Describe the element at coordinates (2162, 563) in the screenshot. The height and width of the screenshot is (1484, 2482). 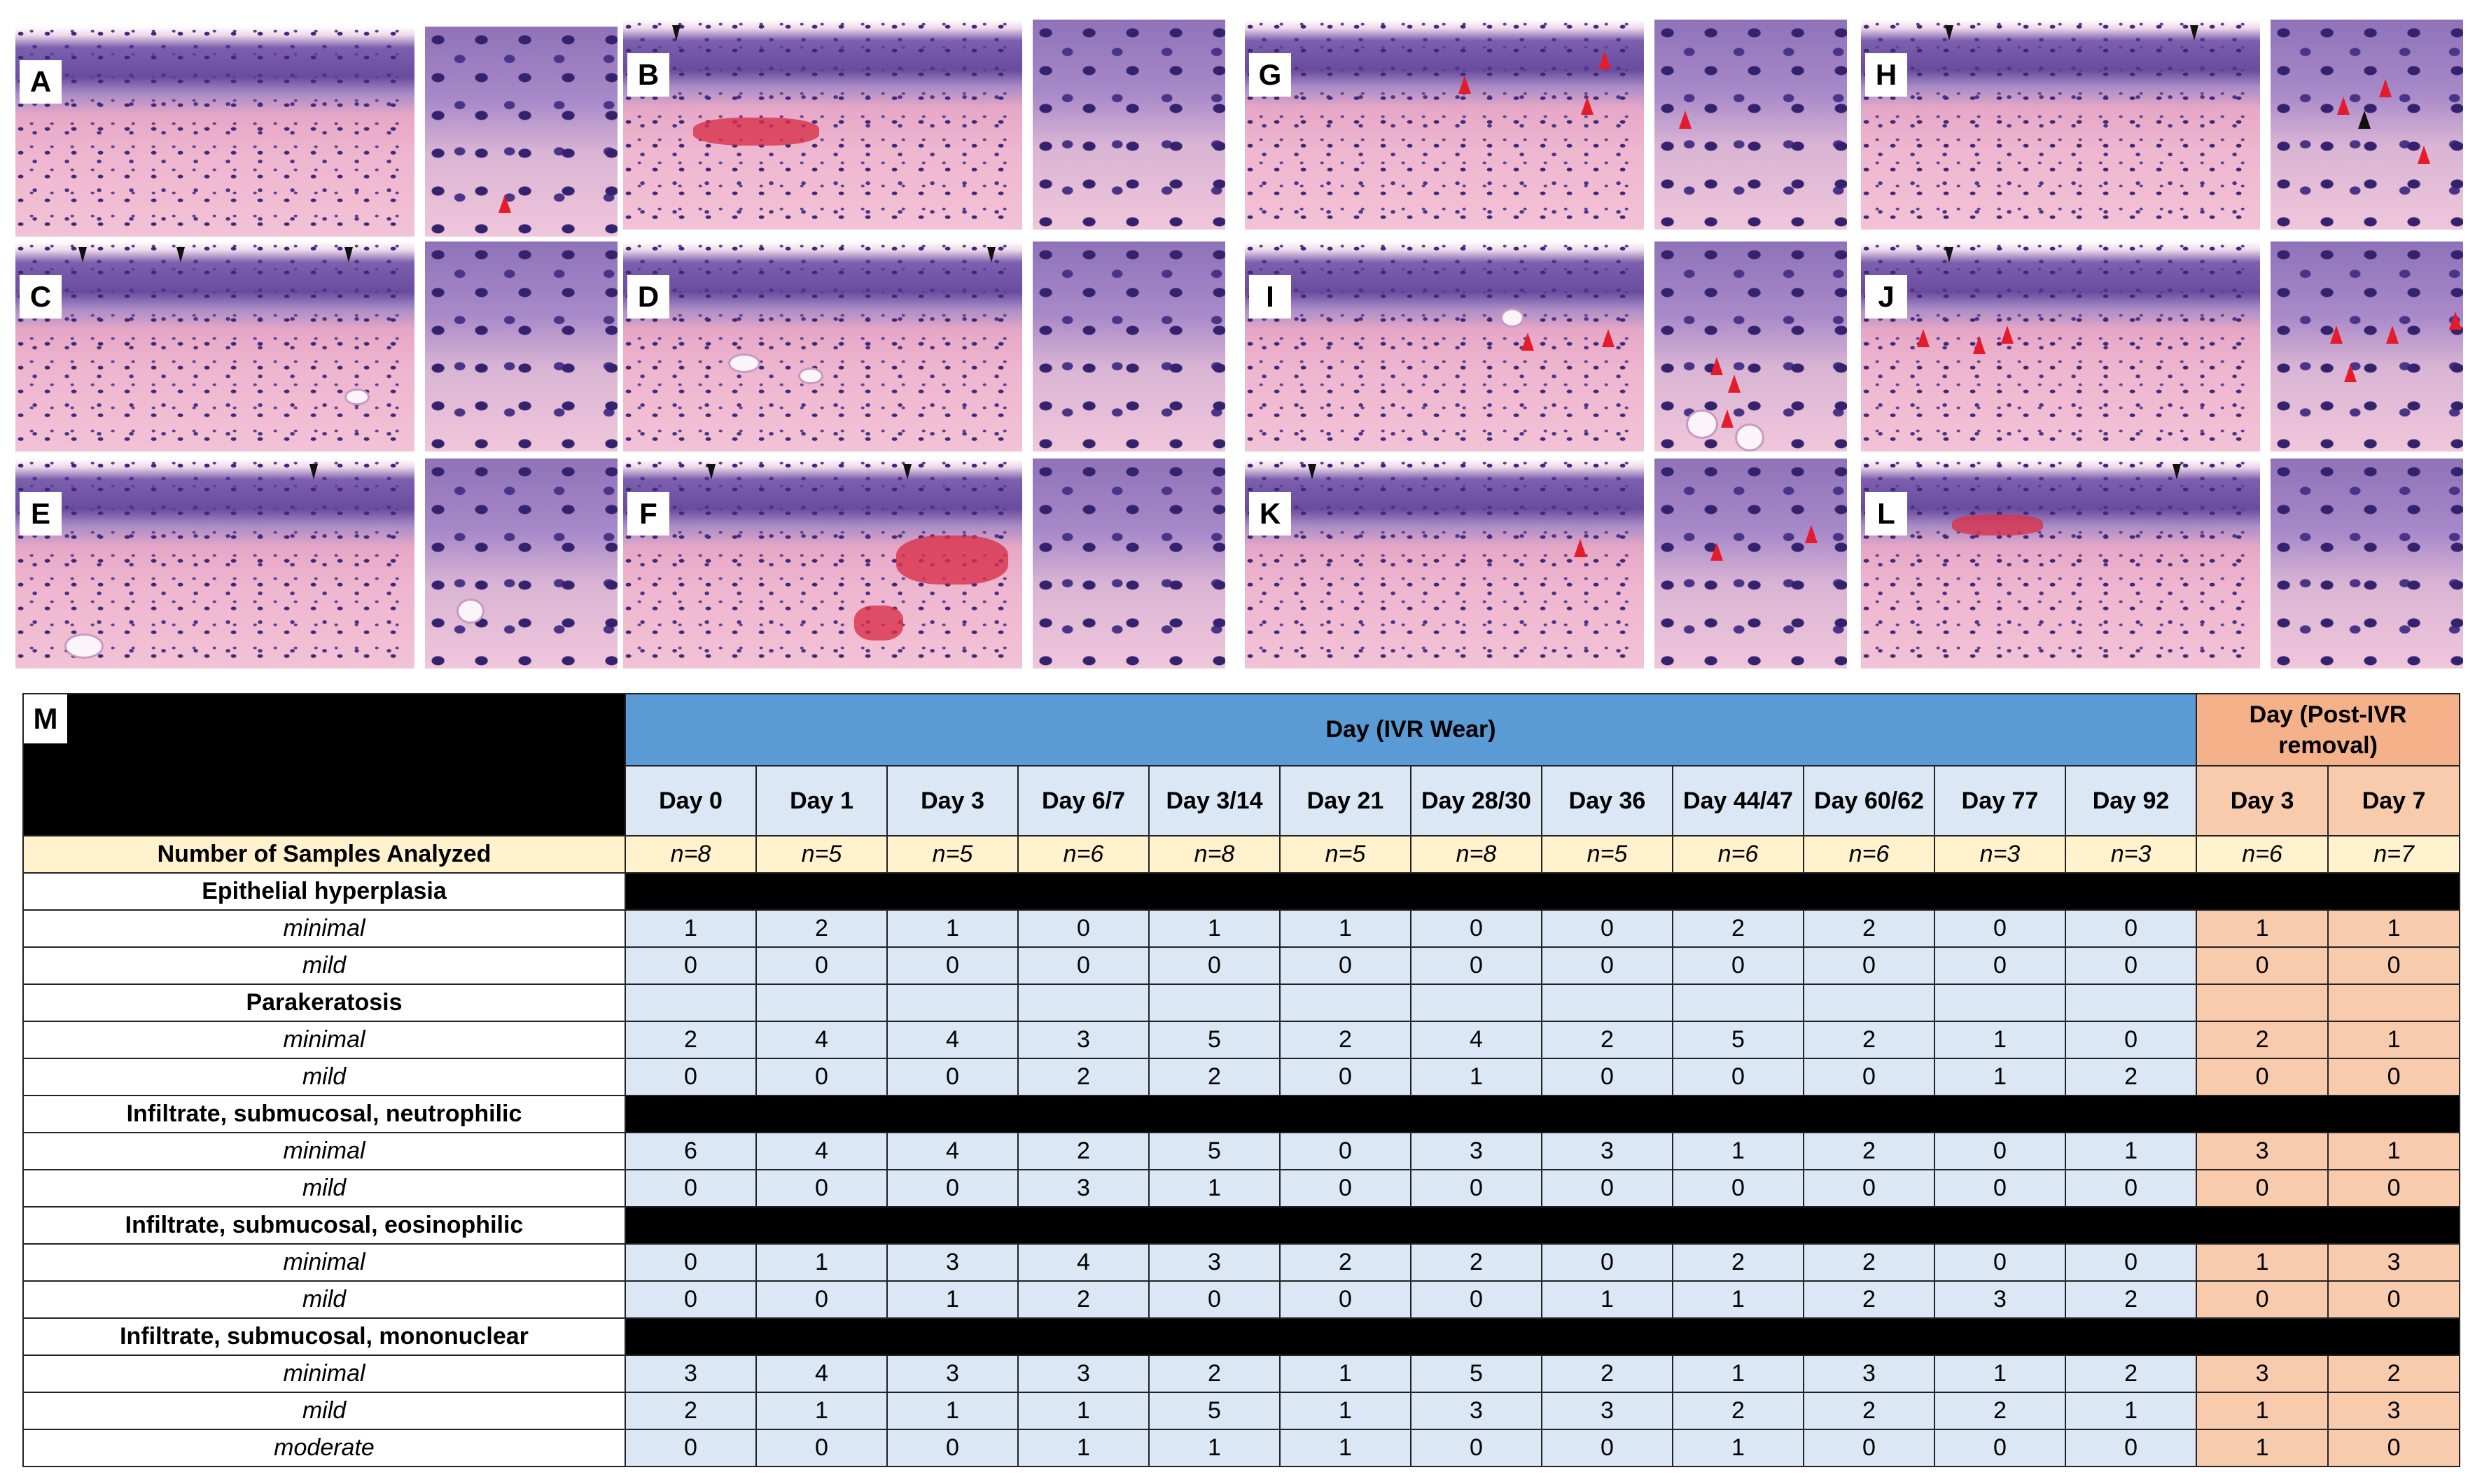
I see `histology-panel-l: L` at that location.